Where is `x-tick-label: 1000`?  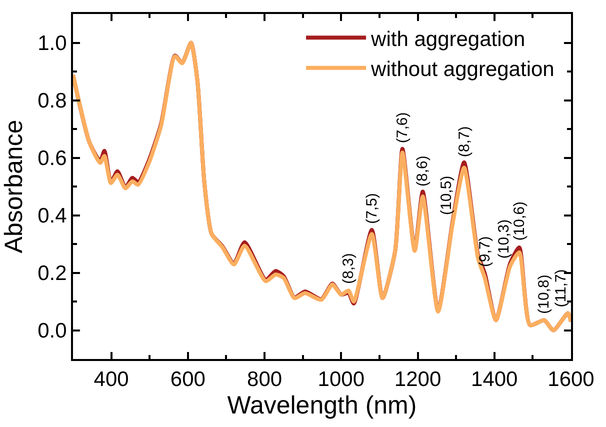 x-tick-label: 1000 is located at coordinates (341, 380).